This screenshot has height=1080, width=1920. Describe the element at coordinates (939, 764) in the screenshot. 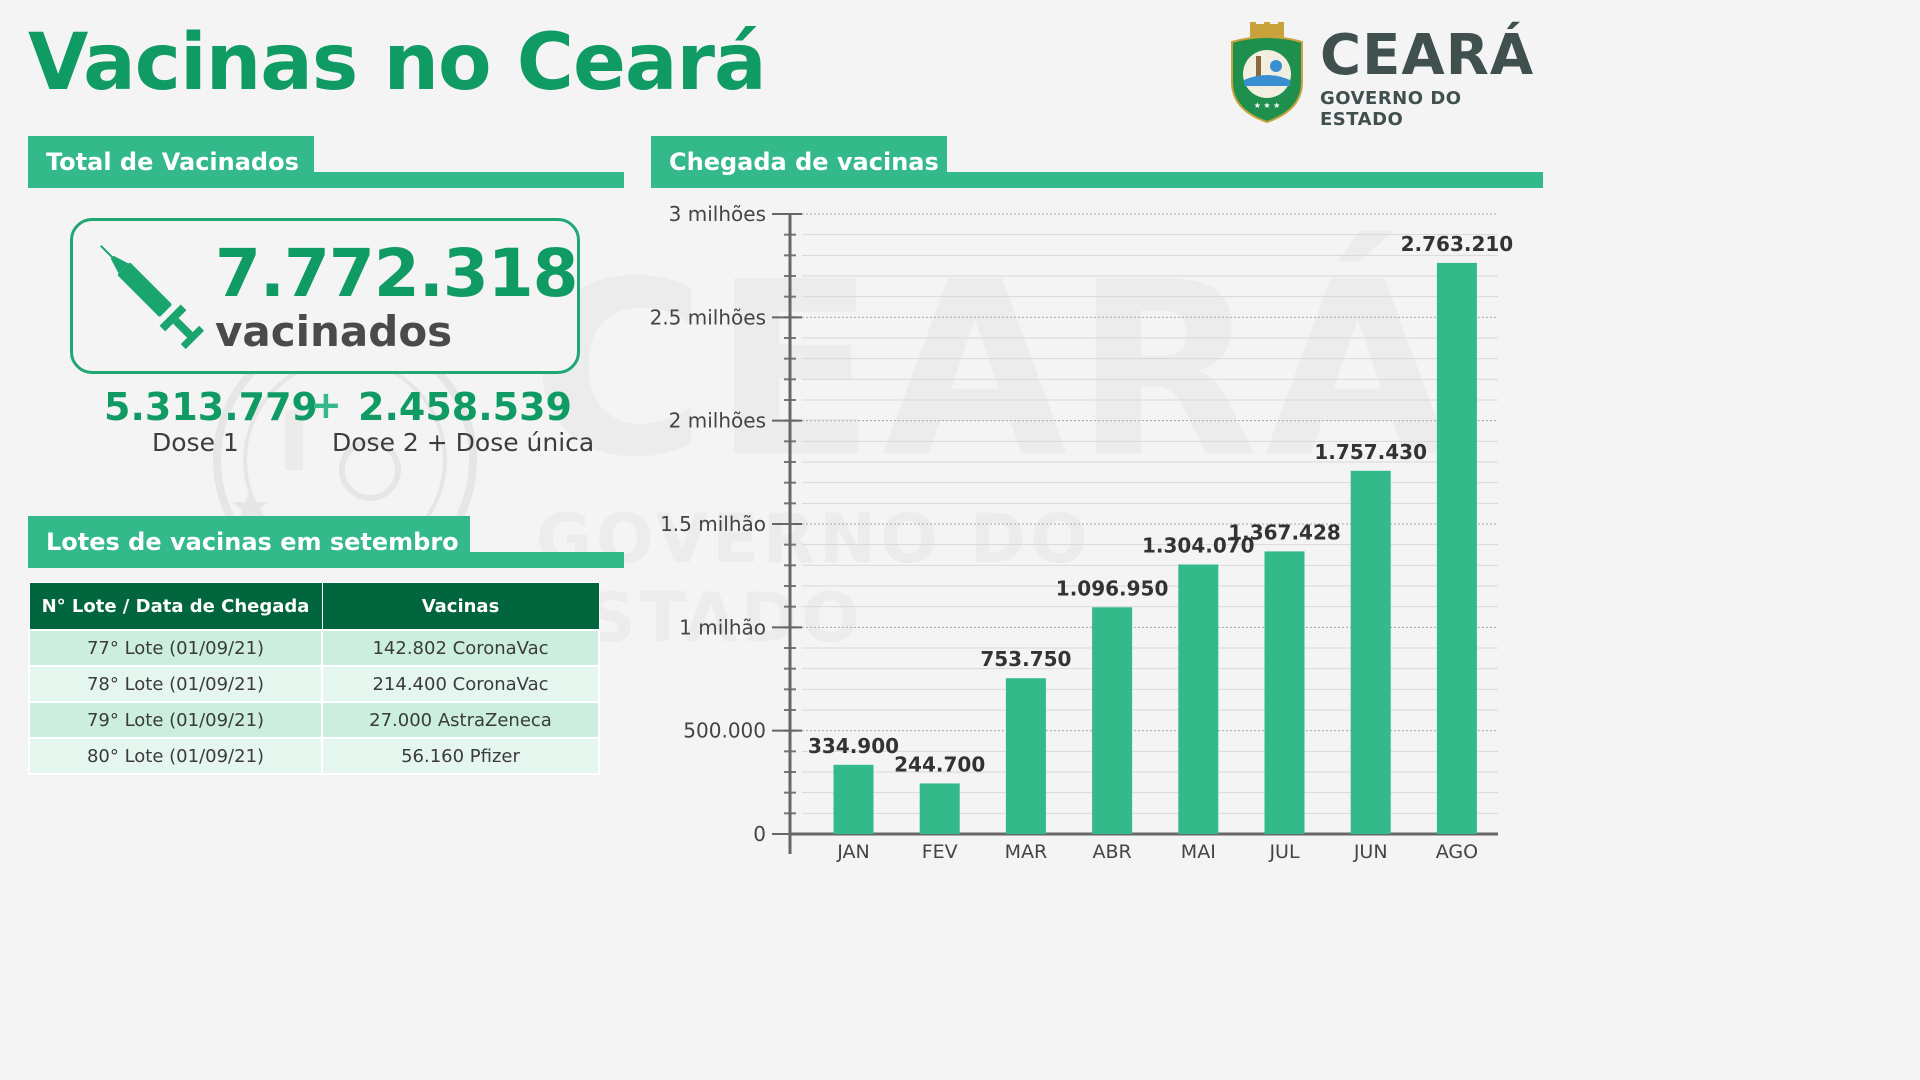

I see `data-label: 244.700` at that location.